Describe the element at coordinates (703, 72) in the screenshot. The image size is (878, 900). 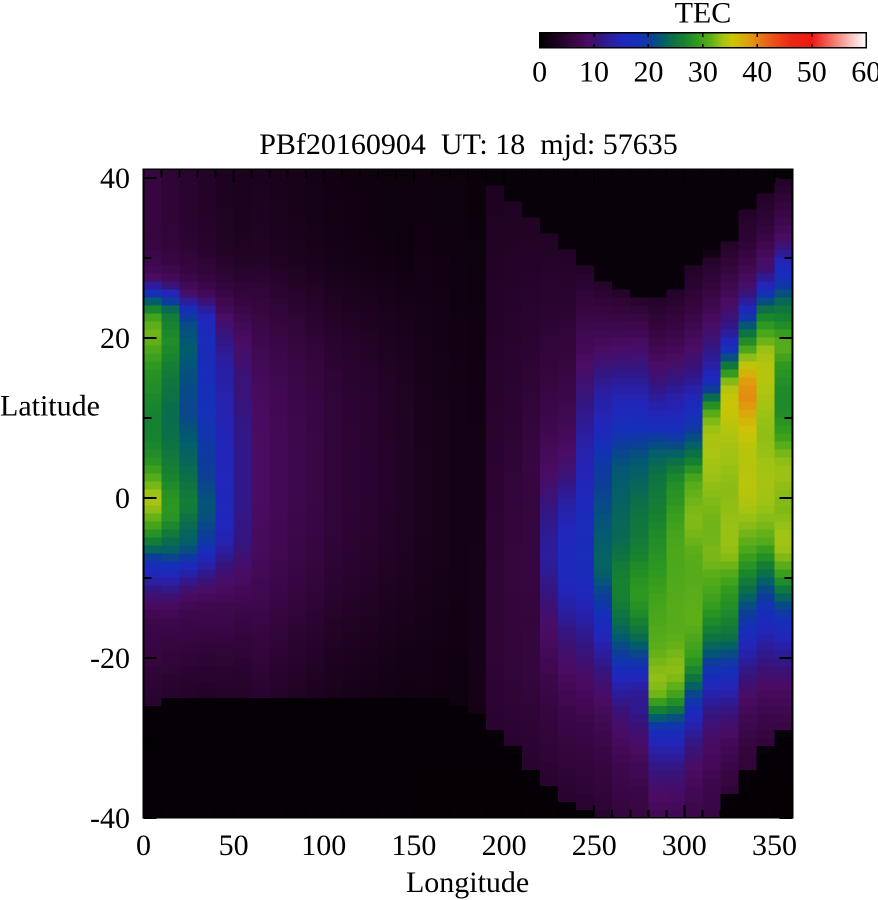
I see `svg-text: 30` at that location.